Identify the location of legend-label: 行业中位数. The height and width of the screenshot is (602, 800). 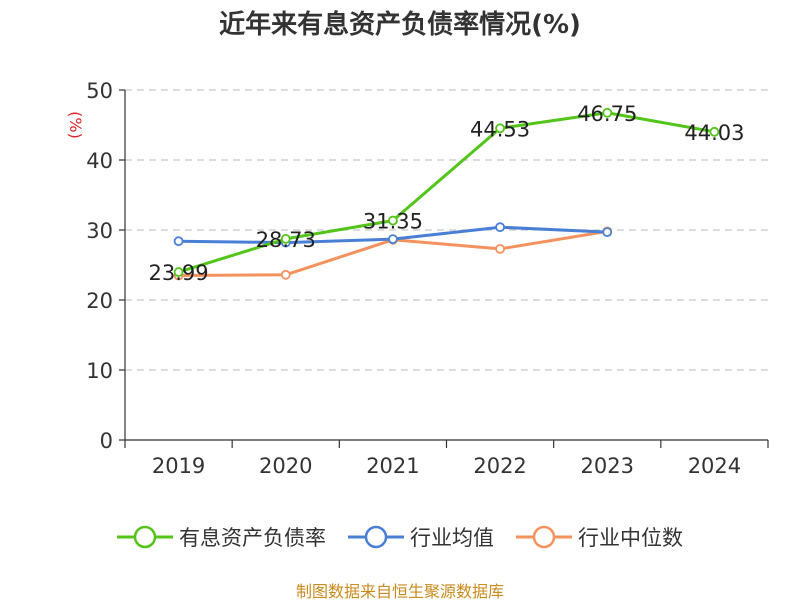
(630, 538).